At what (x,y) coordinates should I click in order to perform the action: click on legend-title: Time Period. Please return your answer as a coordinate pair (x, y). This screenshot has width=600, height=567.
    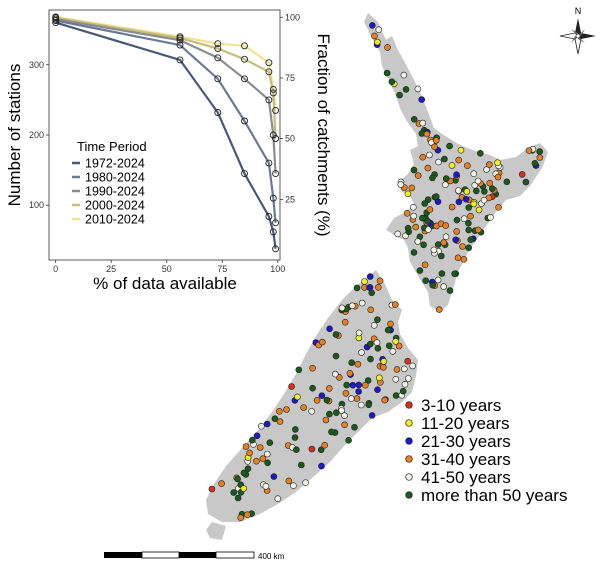
    Looking at the image, I should click on (112, 146).